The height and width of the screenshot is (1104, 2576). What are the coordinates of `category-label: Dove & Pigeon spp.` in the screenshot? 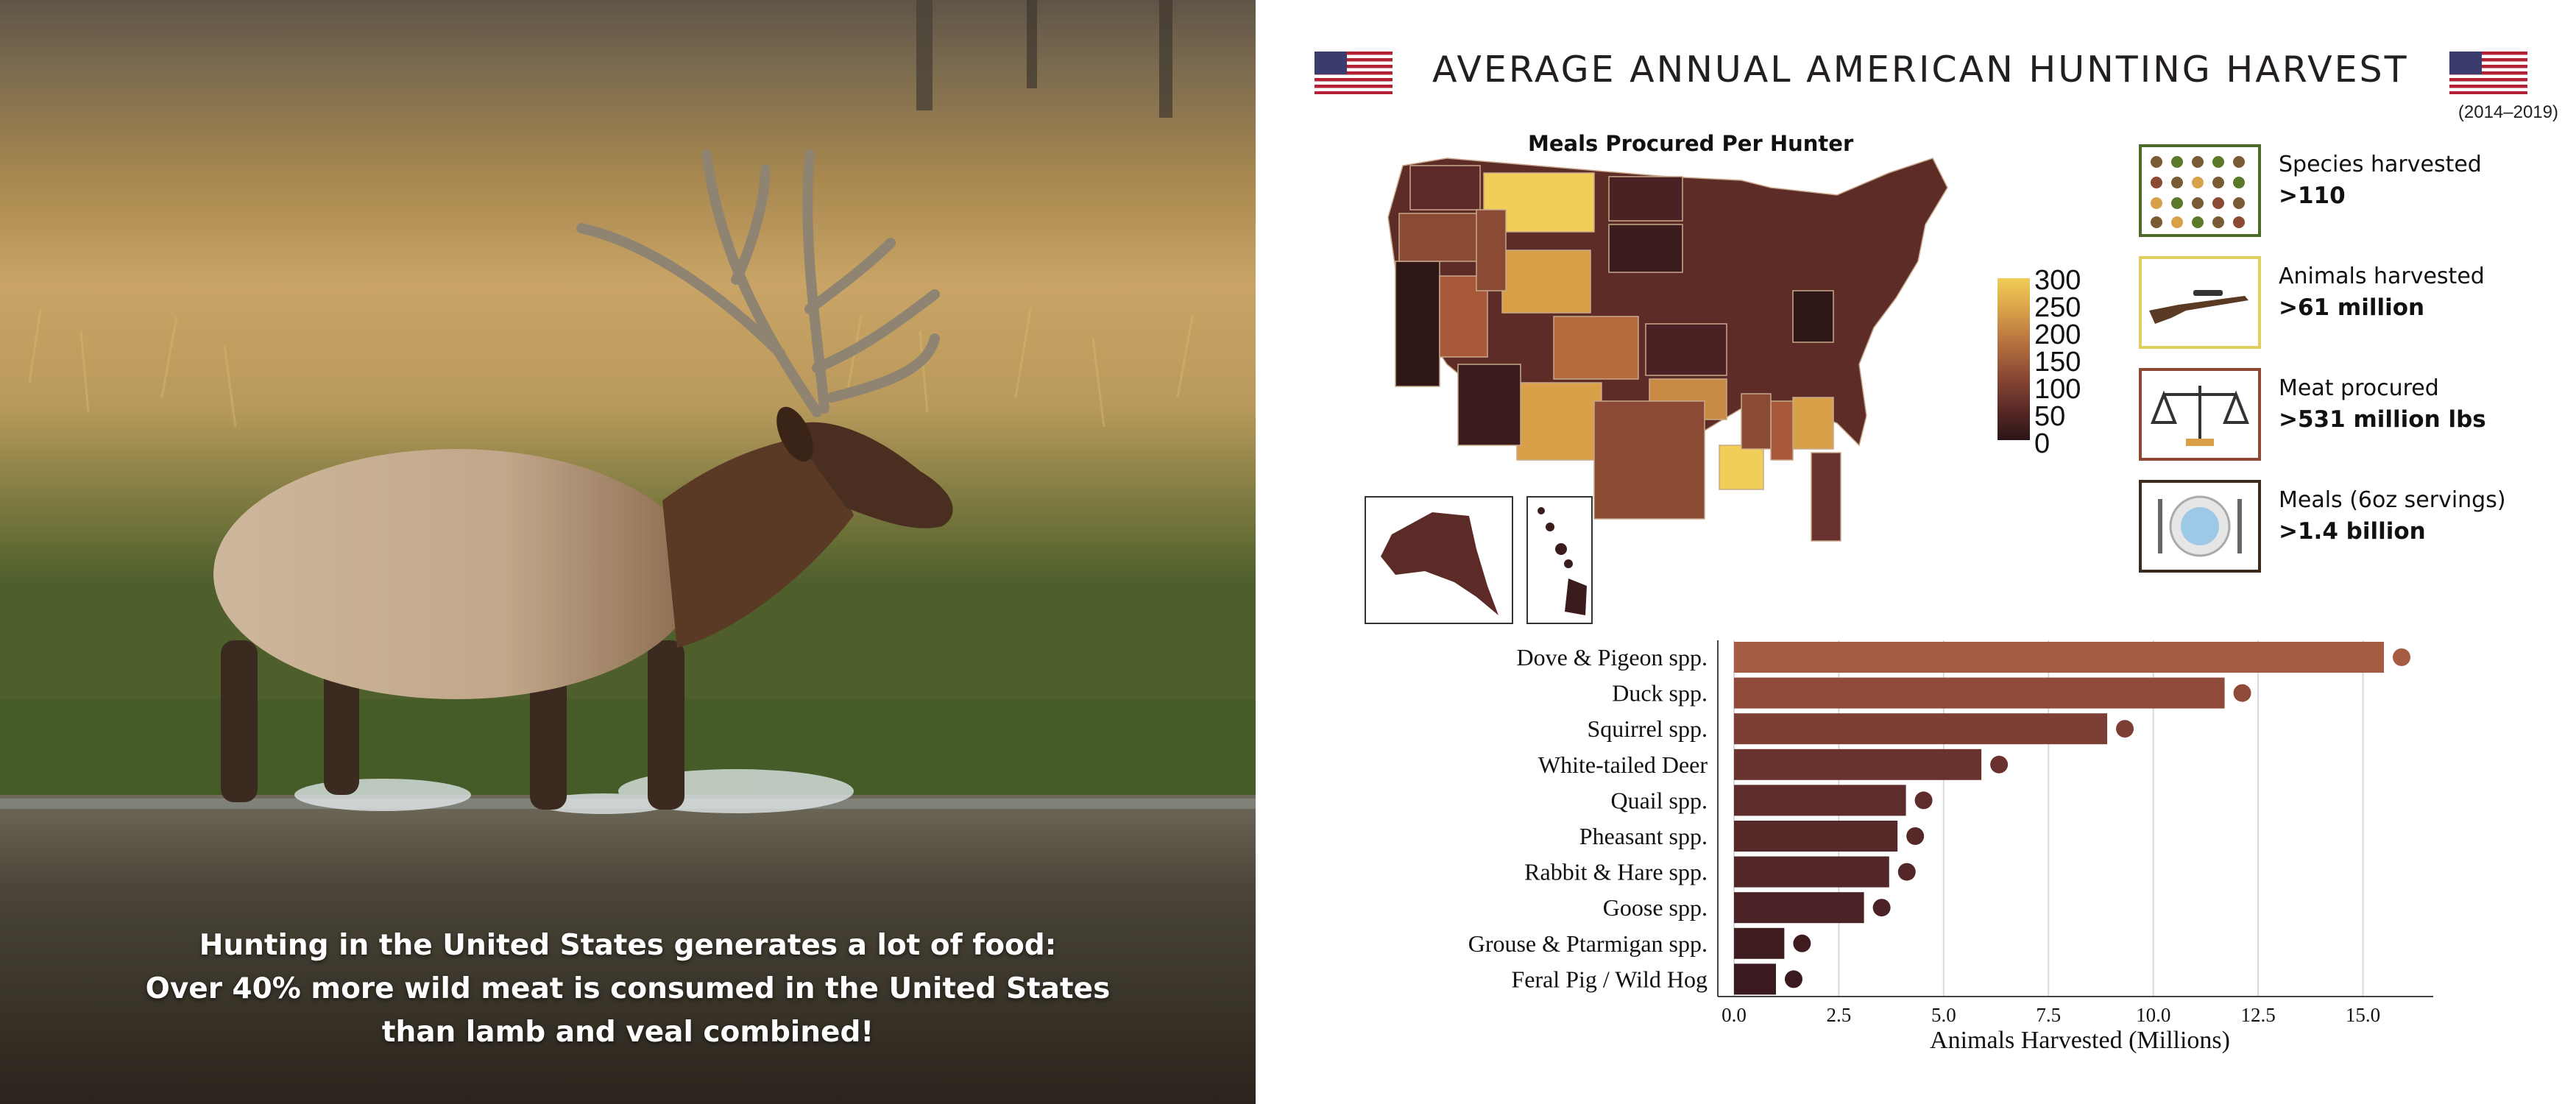 It's located at (1612, 657).